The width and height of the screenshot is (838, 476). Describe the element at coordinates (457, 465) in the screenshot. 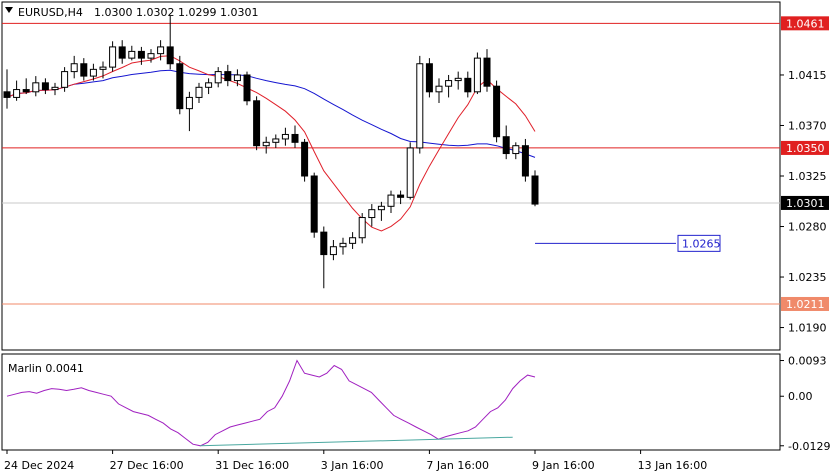

I see `time-tick-label: 7 Jan 16:00` at that location.